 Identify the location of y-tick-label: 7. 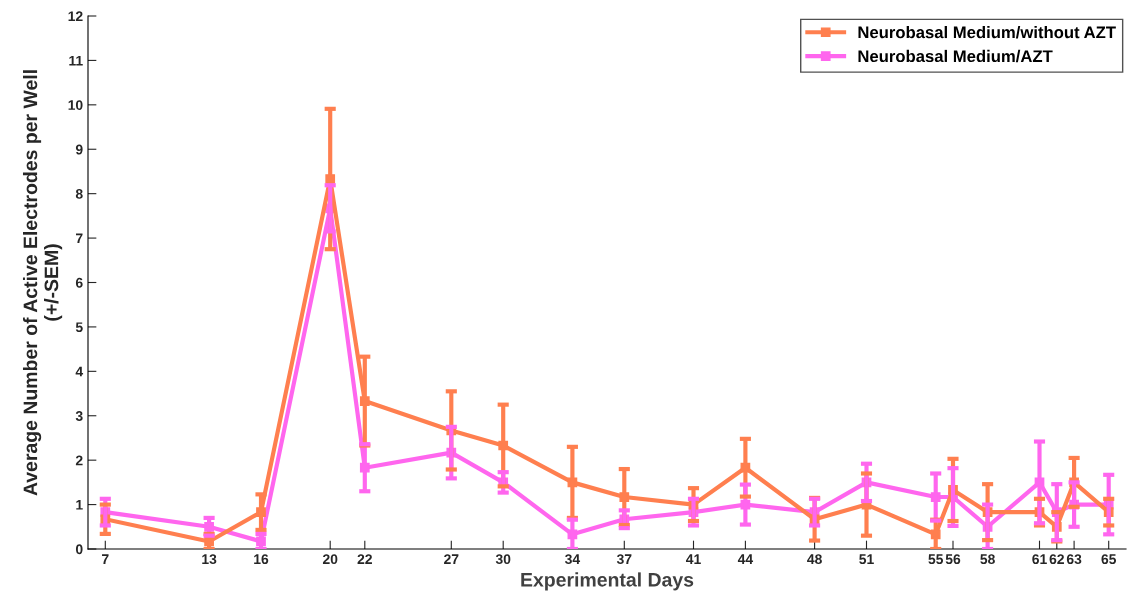
(79, 238).